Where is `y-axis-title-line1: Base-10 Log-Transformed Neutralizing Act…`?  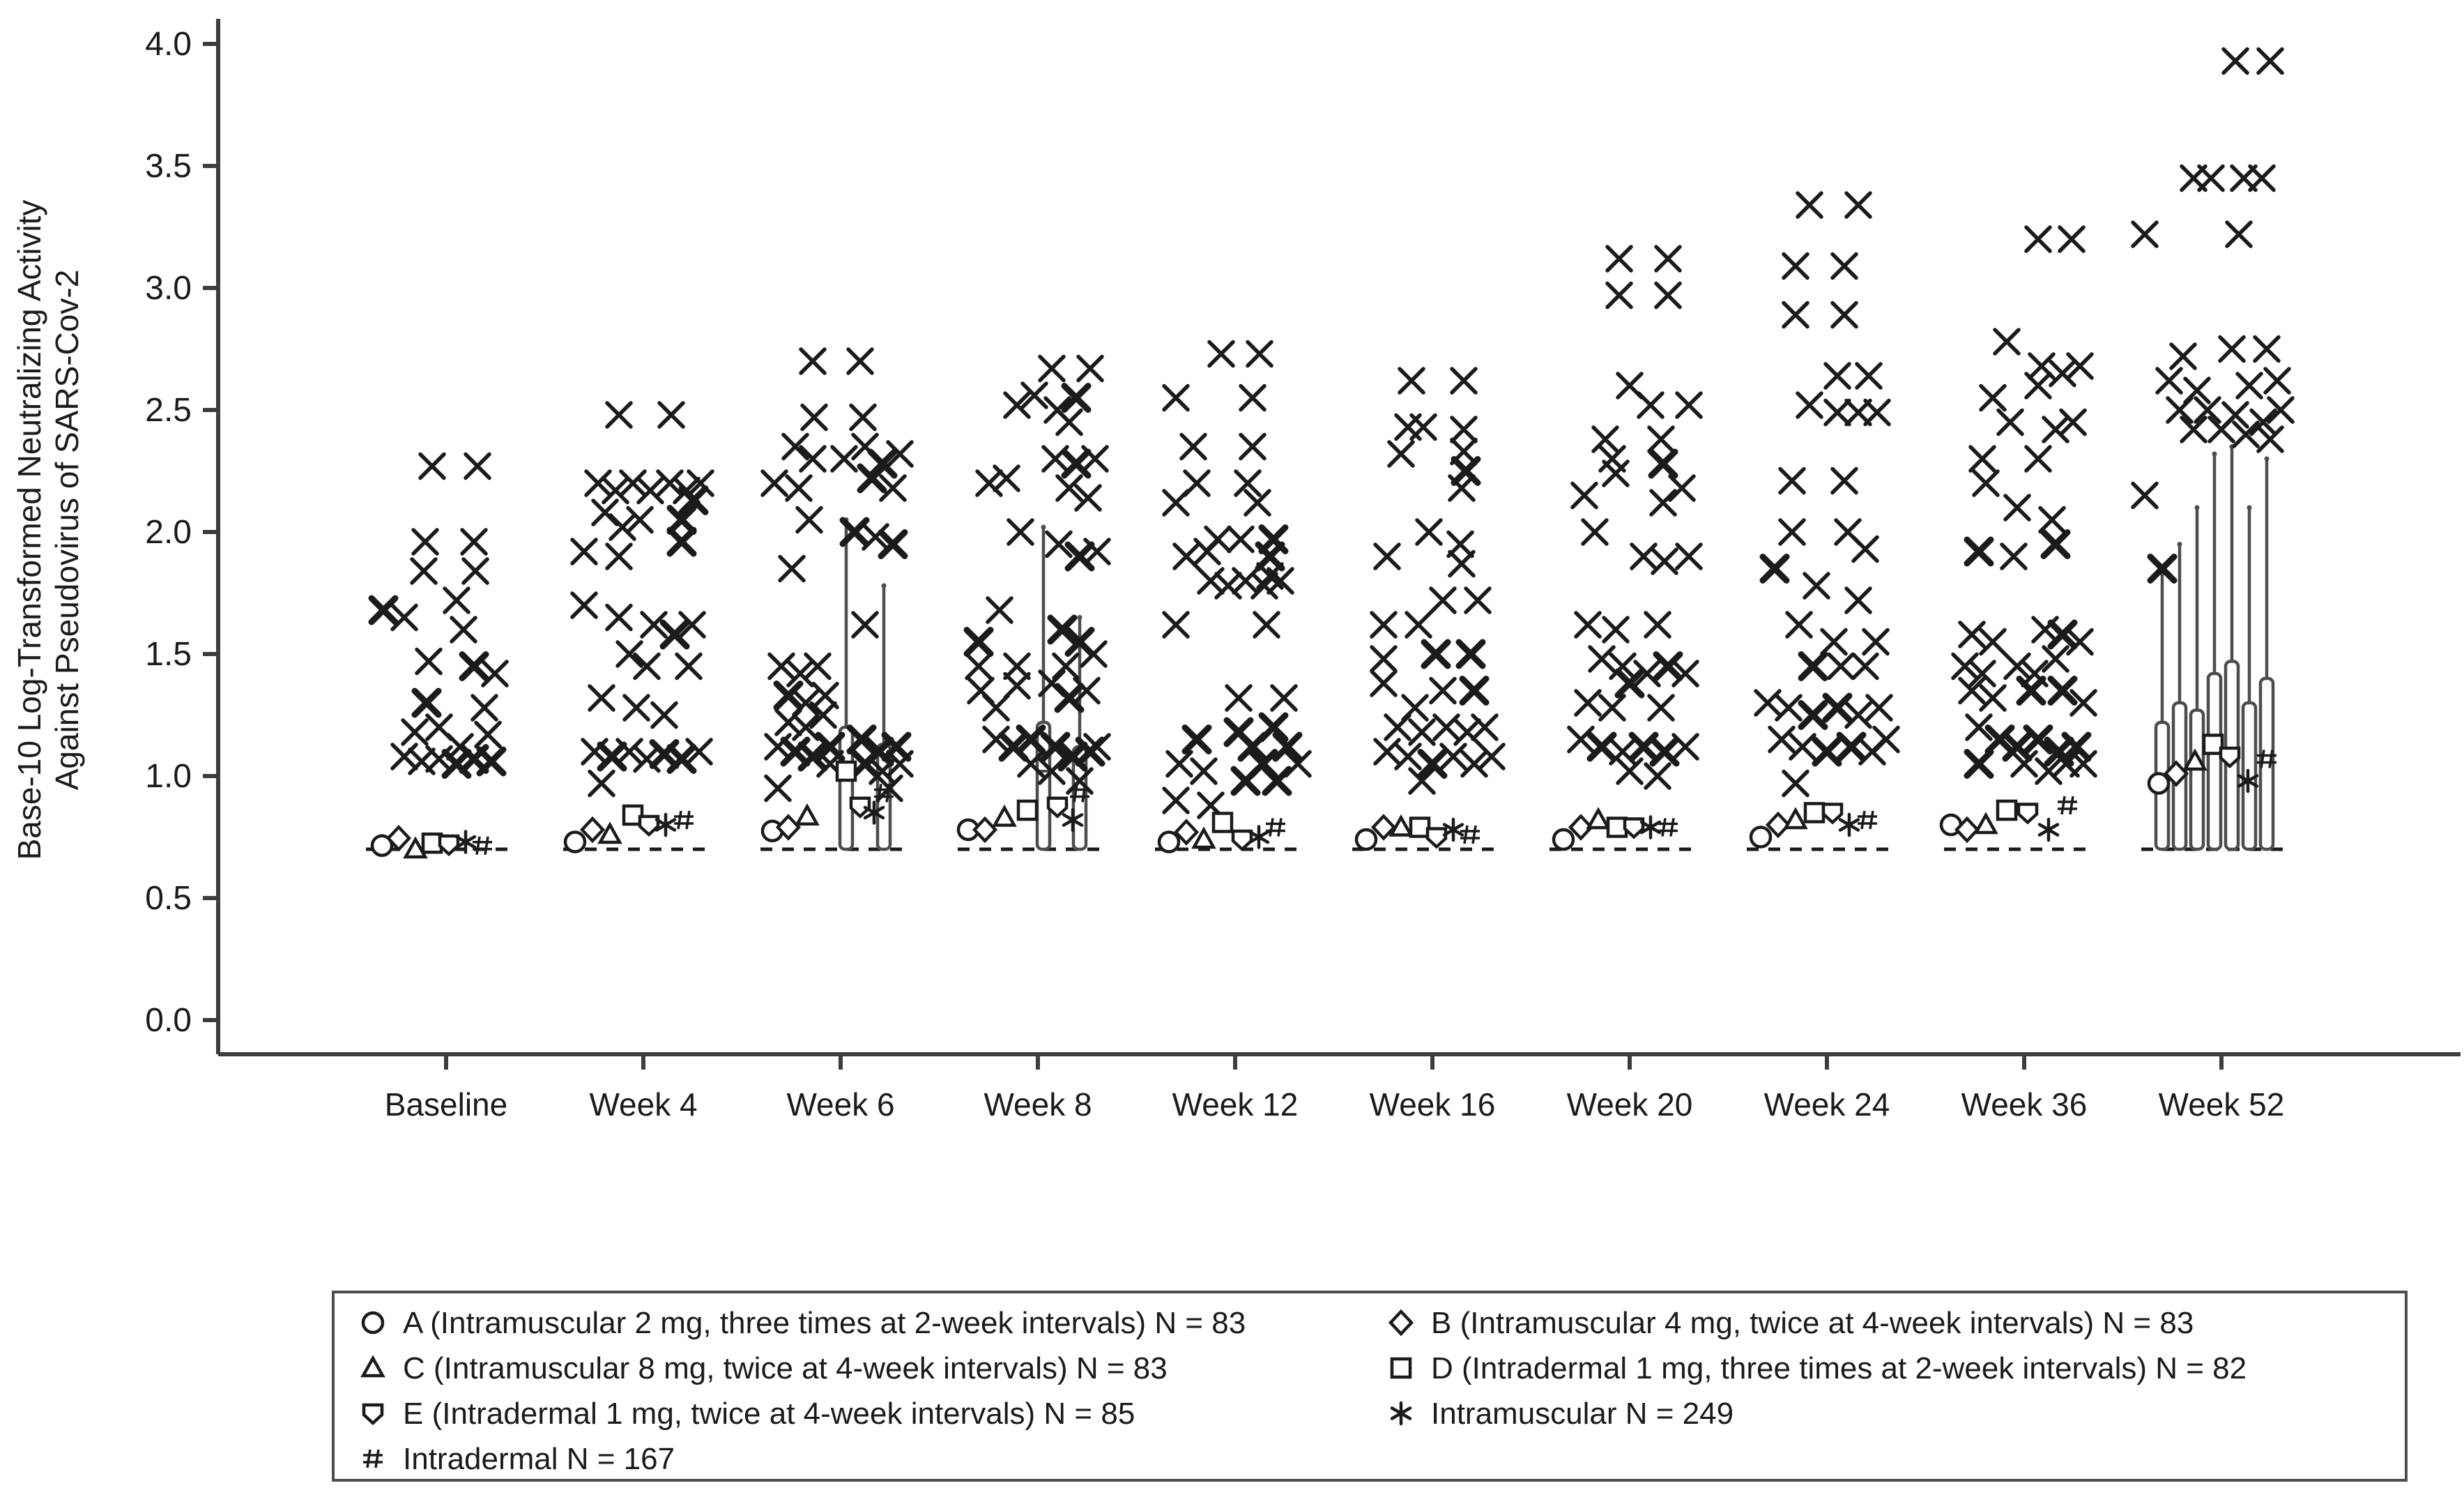 y-axis-title-line1: Base-10 Log-Transformed Neutralizing Act… is located at coordinates (29, 530).